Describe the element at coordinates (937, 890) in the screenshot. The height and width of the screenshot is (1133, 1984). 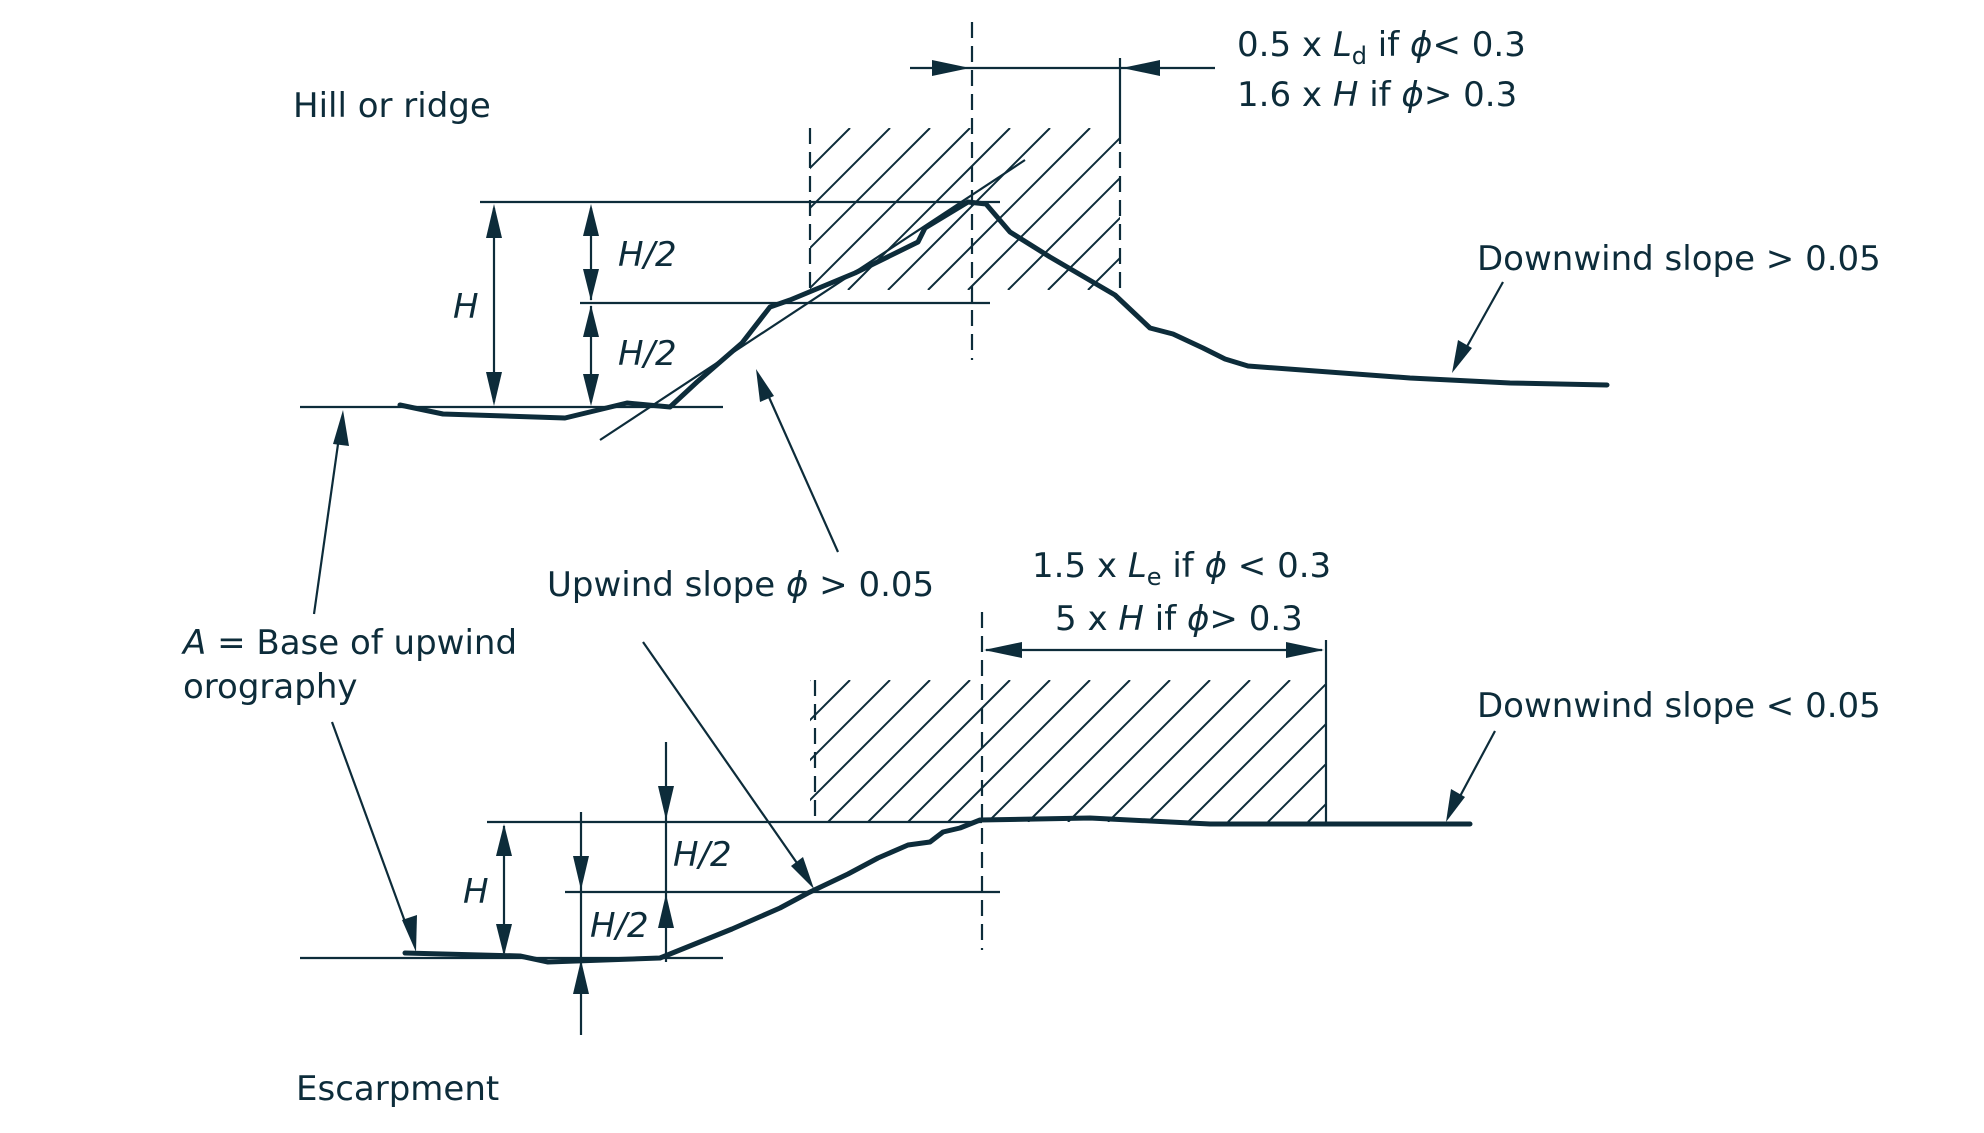
I see `escarpment-terrain-profile` at that location.